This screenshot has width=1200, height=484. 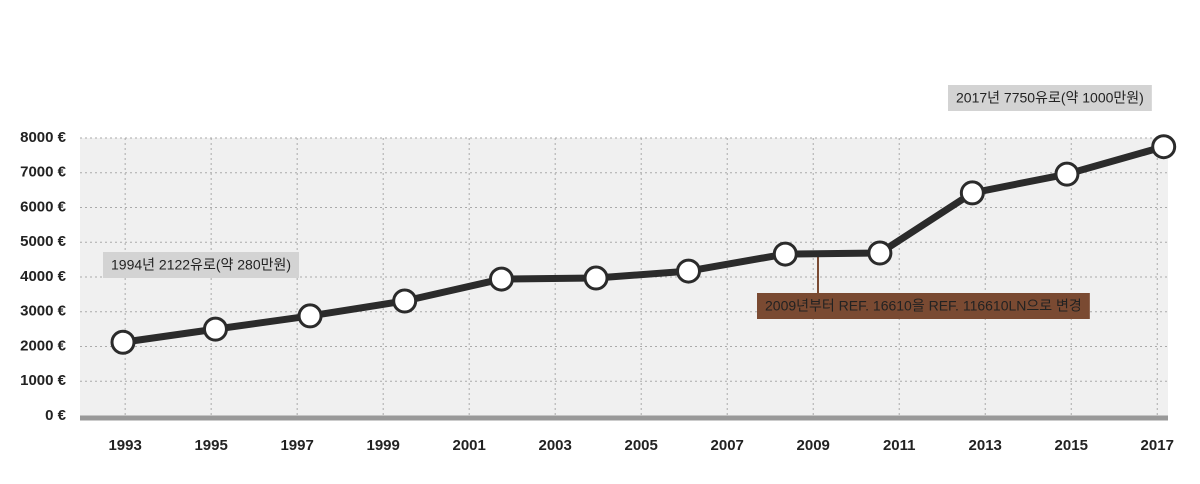 I want to click on y-tick-label: 4000 €, so click(x=43, y=276).